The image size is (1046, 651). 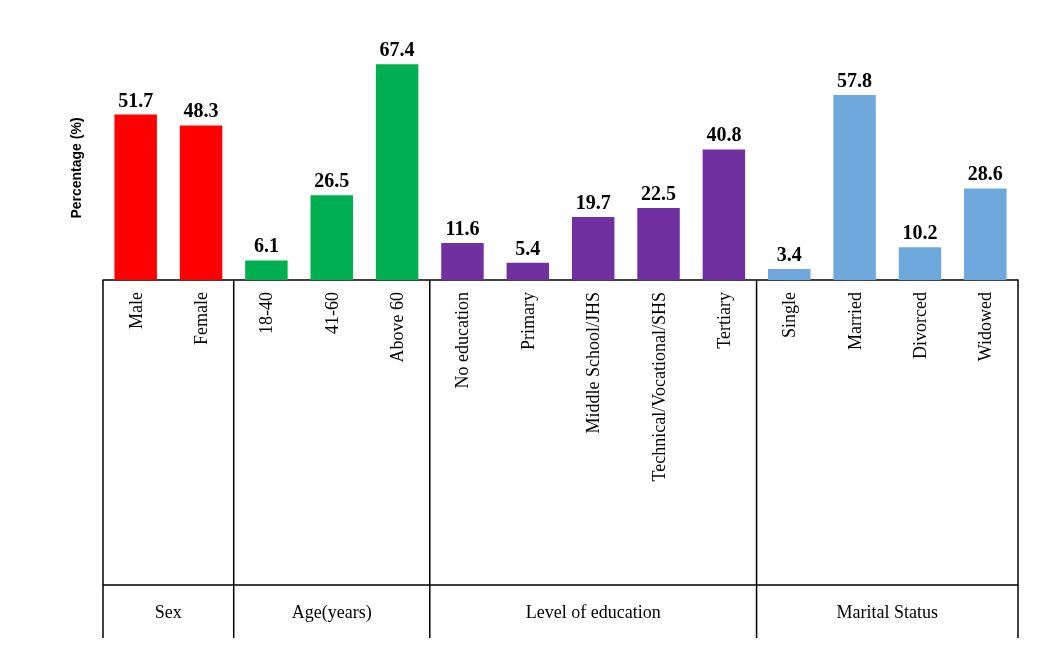 I want to click on x-tick-label: Middle School/JHS, so click(x=593, y=363).